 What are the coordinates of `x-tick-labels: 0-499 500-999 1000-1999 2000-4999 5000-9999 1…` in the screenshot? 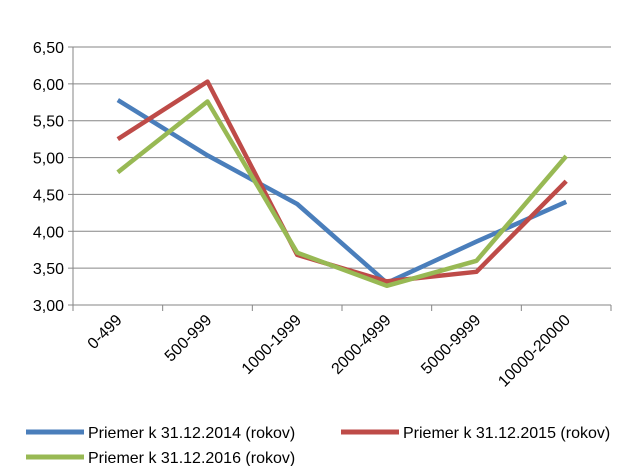 It's located at (329, 351).